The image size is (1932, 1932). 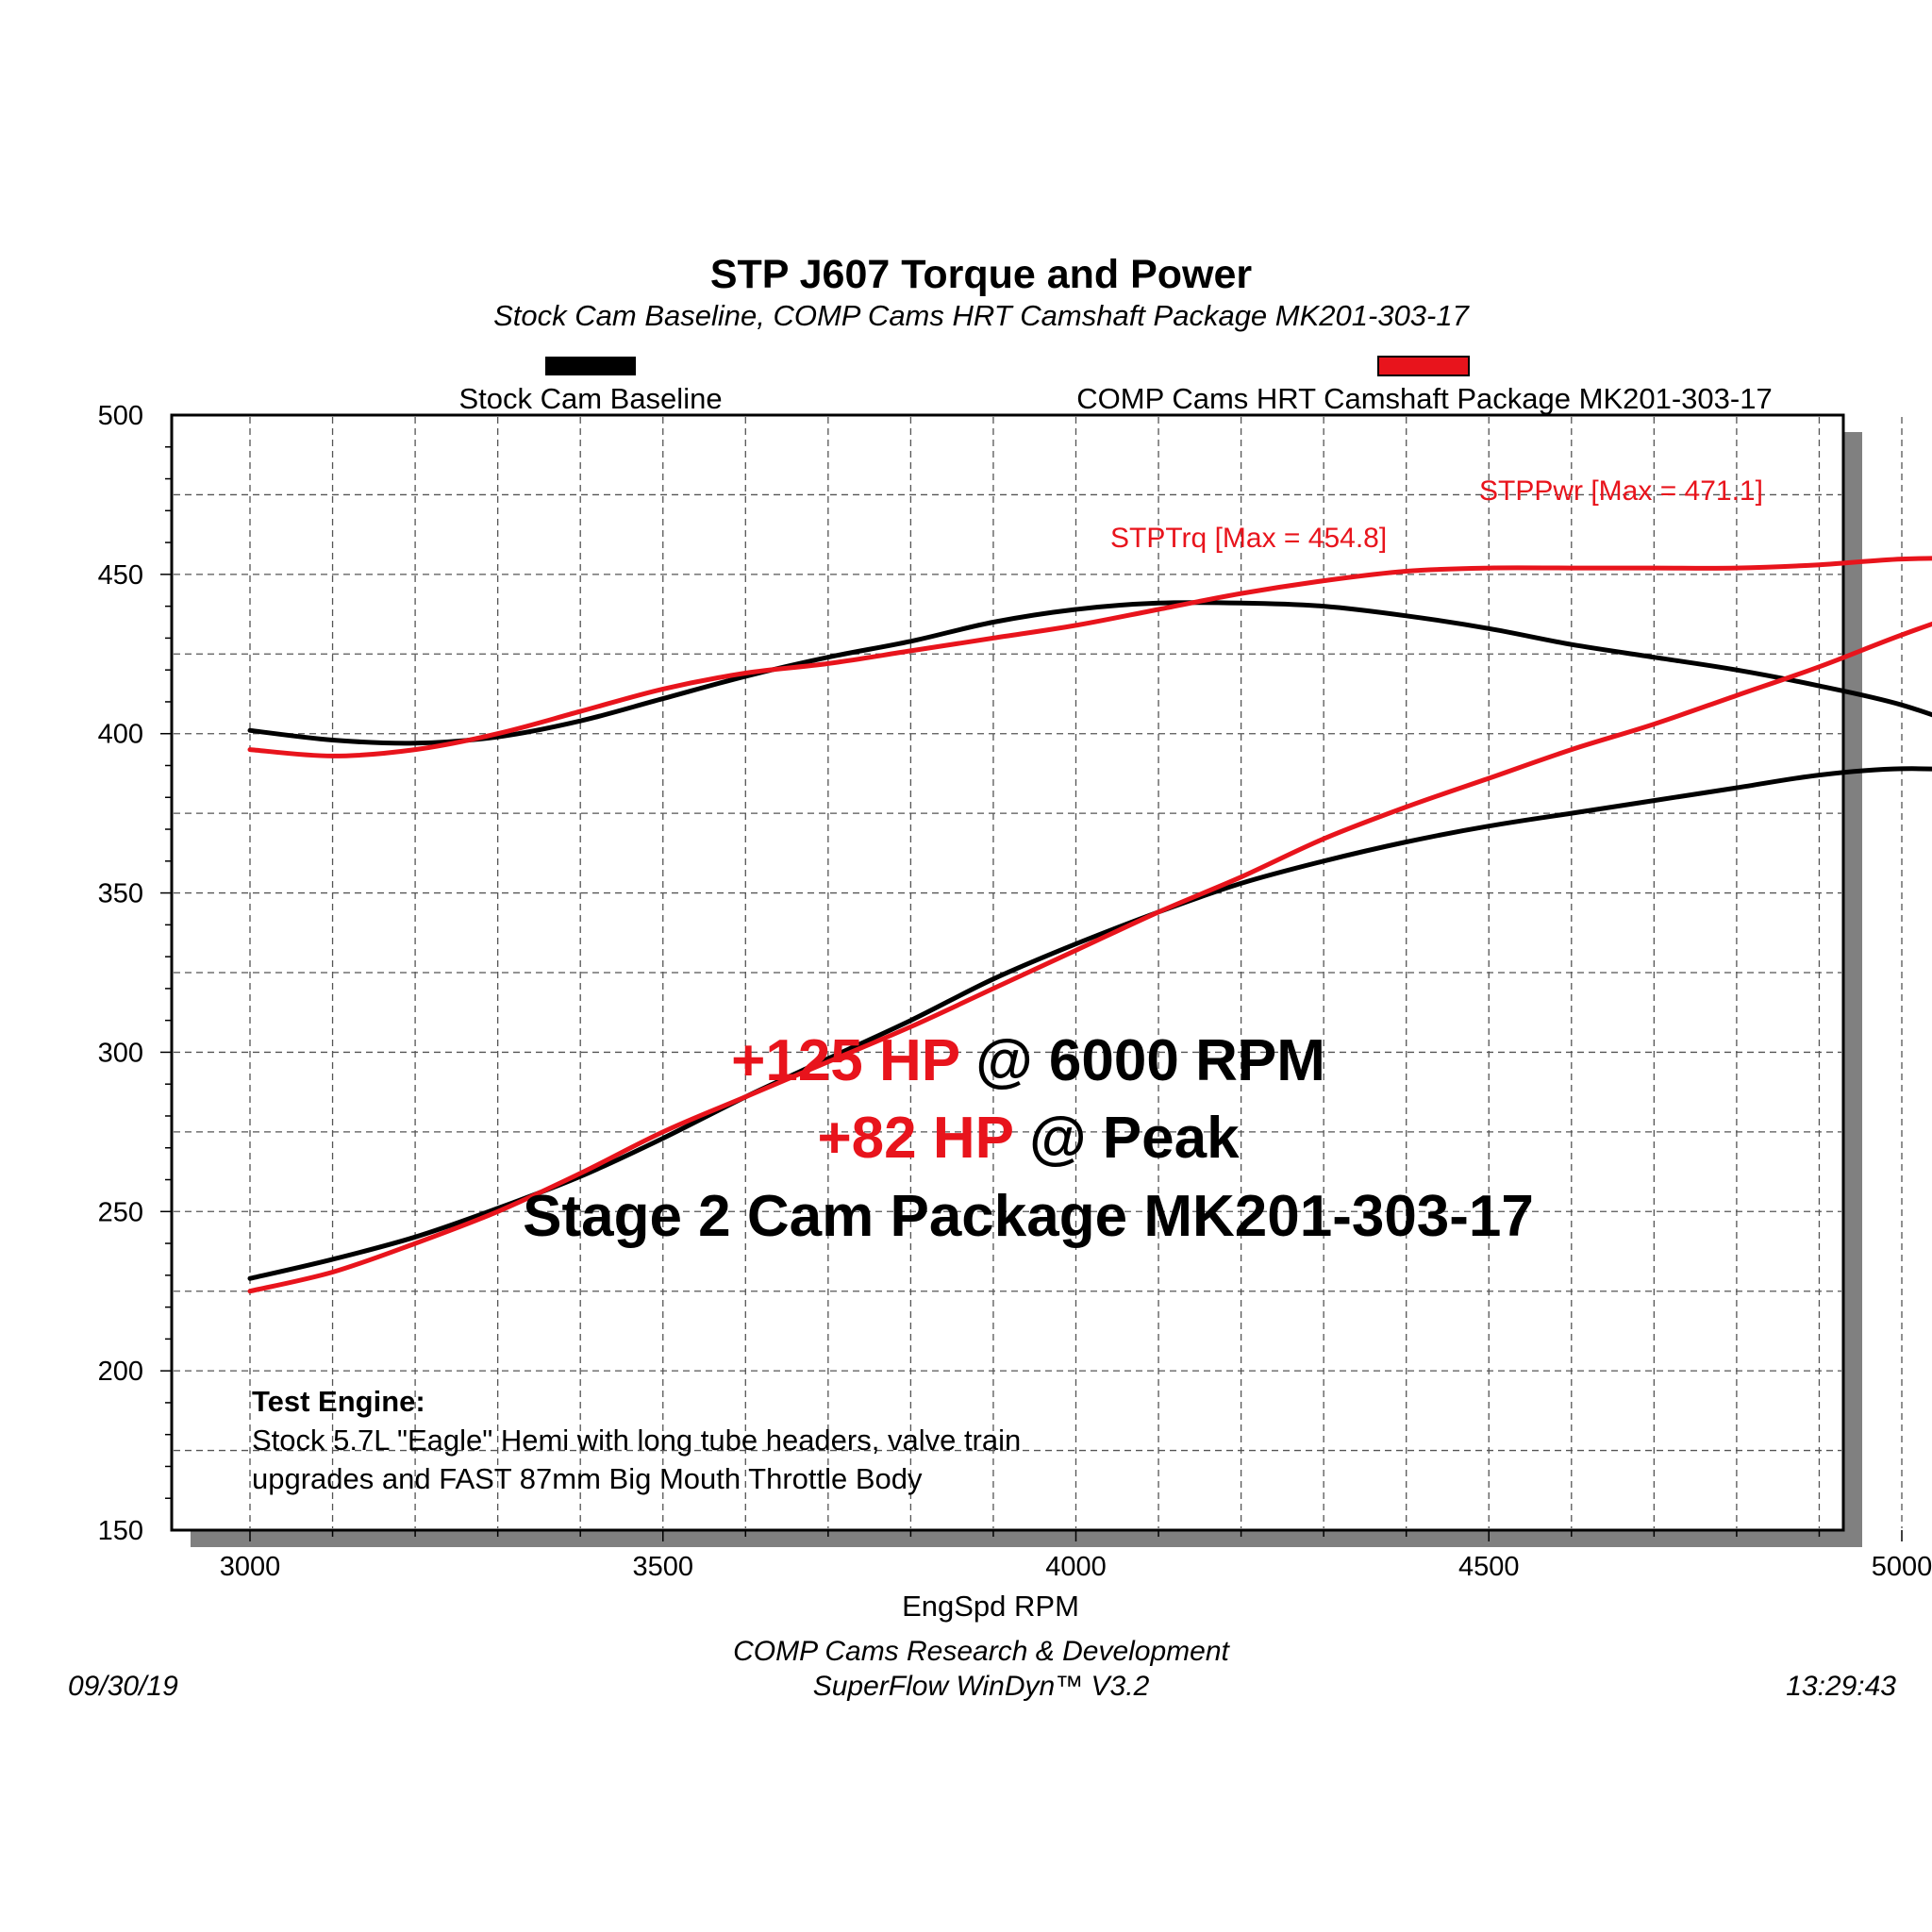 What do you see at coordinates (1621, 491) in the screenshot?
I see `annotation-power-max: STPPwr [Max = 471.1]` at bounding box center [1621, 491].